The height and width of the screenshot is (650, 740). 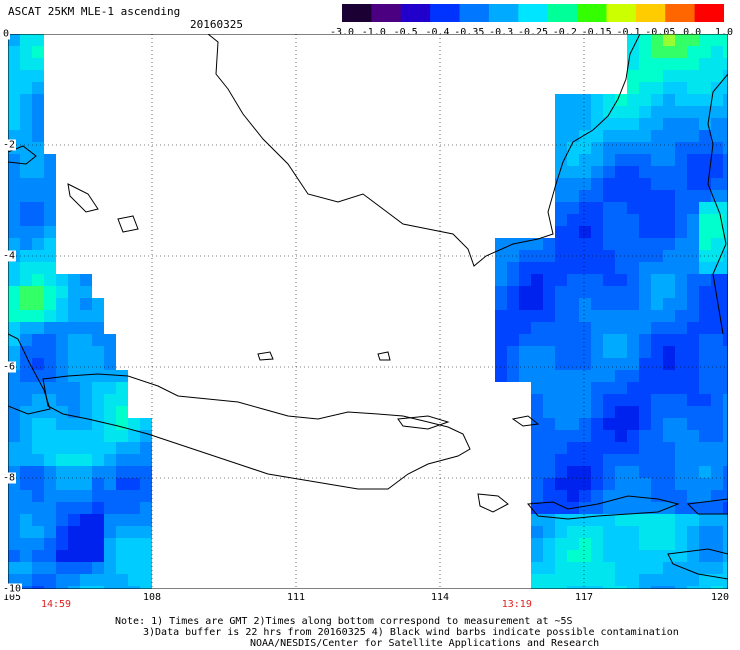 I want to click on latitude-tick-label: -4, so click(x=9, y=256).